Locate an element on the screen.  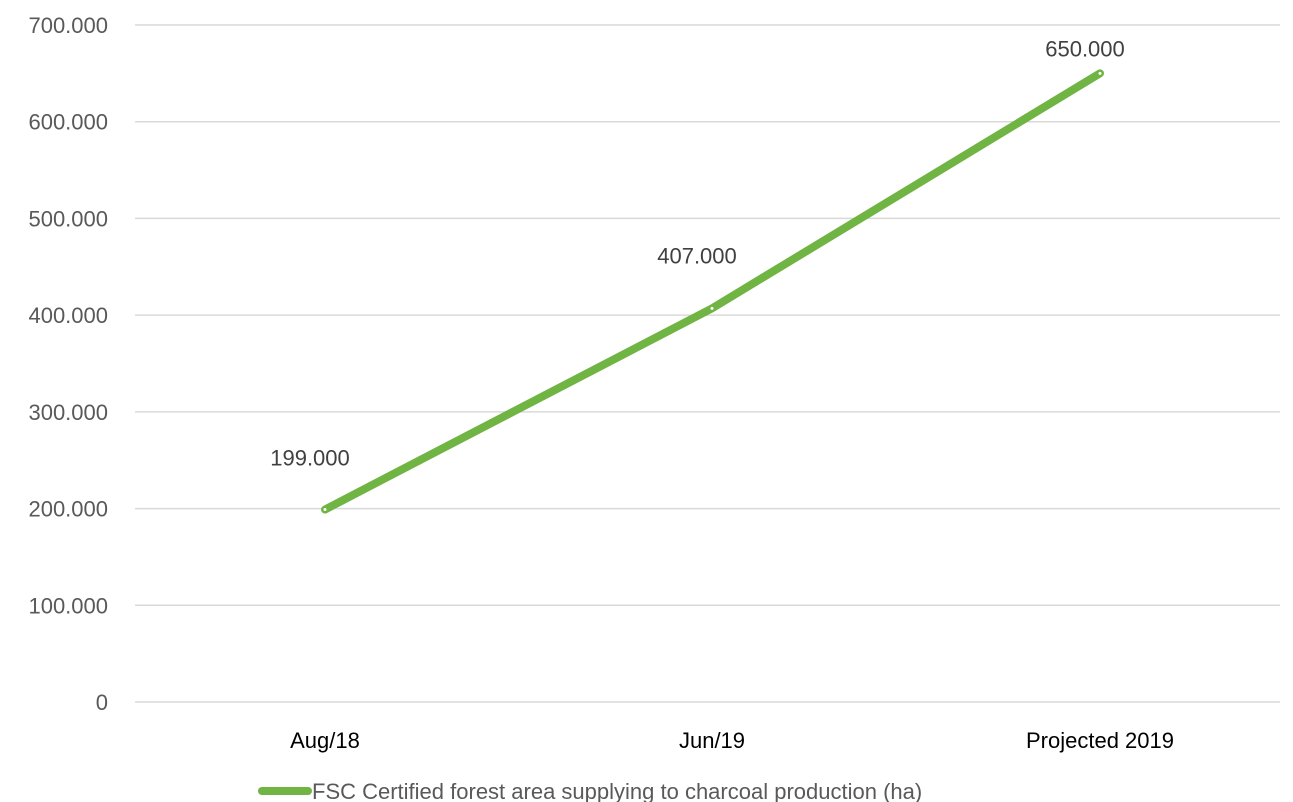
y-tick-label: 700.000 is located at coordinates (68, 25).